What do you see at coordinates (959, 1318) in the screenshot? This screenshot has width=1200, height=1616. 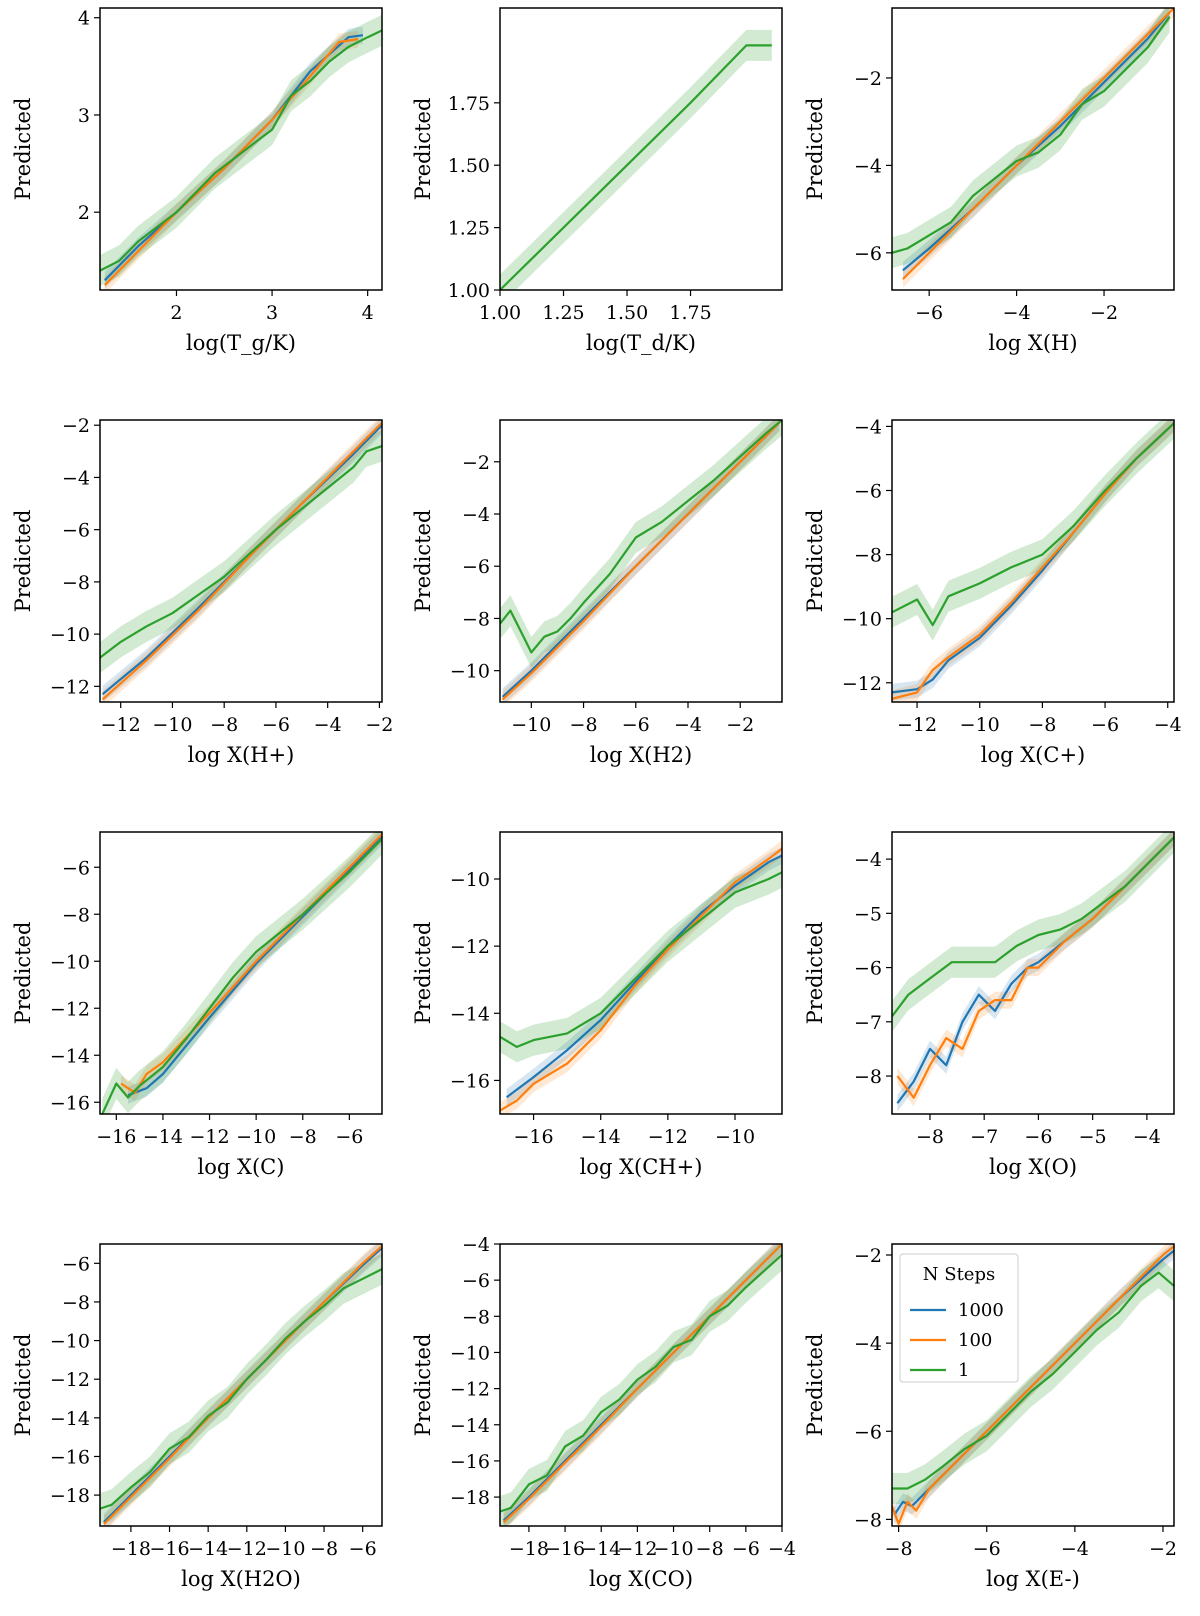 I see `legend-box` at bounding box center [959, 1318].